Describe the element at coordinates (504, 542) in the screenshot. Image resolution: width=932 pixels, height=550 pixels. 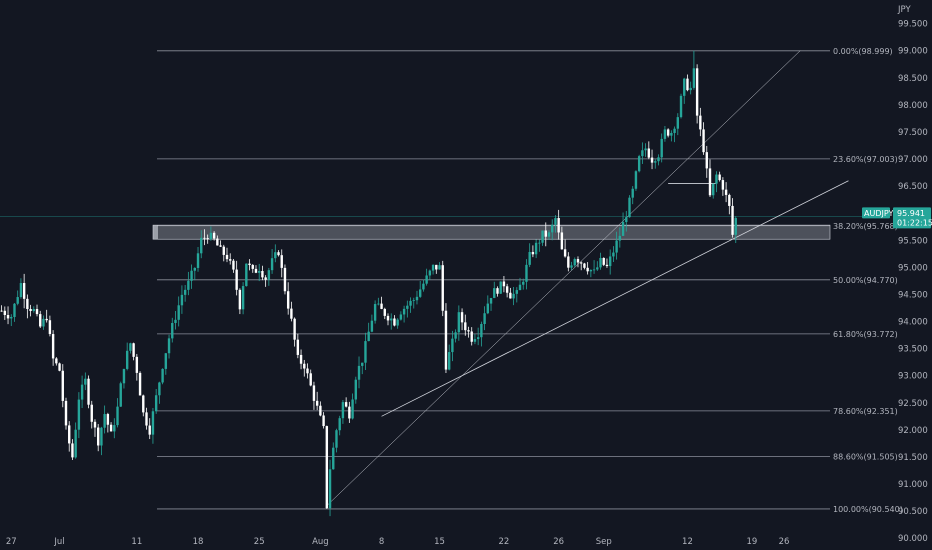
I see `x-tick-label: 22` at that location.